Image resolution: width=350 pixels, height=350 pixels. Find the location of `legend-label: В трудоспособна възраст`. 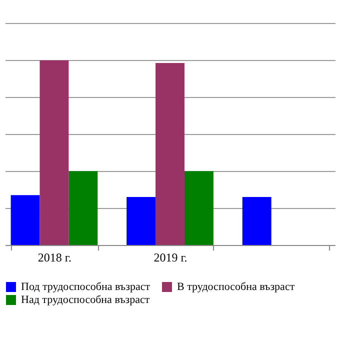

legend-label: В трудоспособна възраст is located at coordinates (236, 287).